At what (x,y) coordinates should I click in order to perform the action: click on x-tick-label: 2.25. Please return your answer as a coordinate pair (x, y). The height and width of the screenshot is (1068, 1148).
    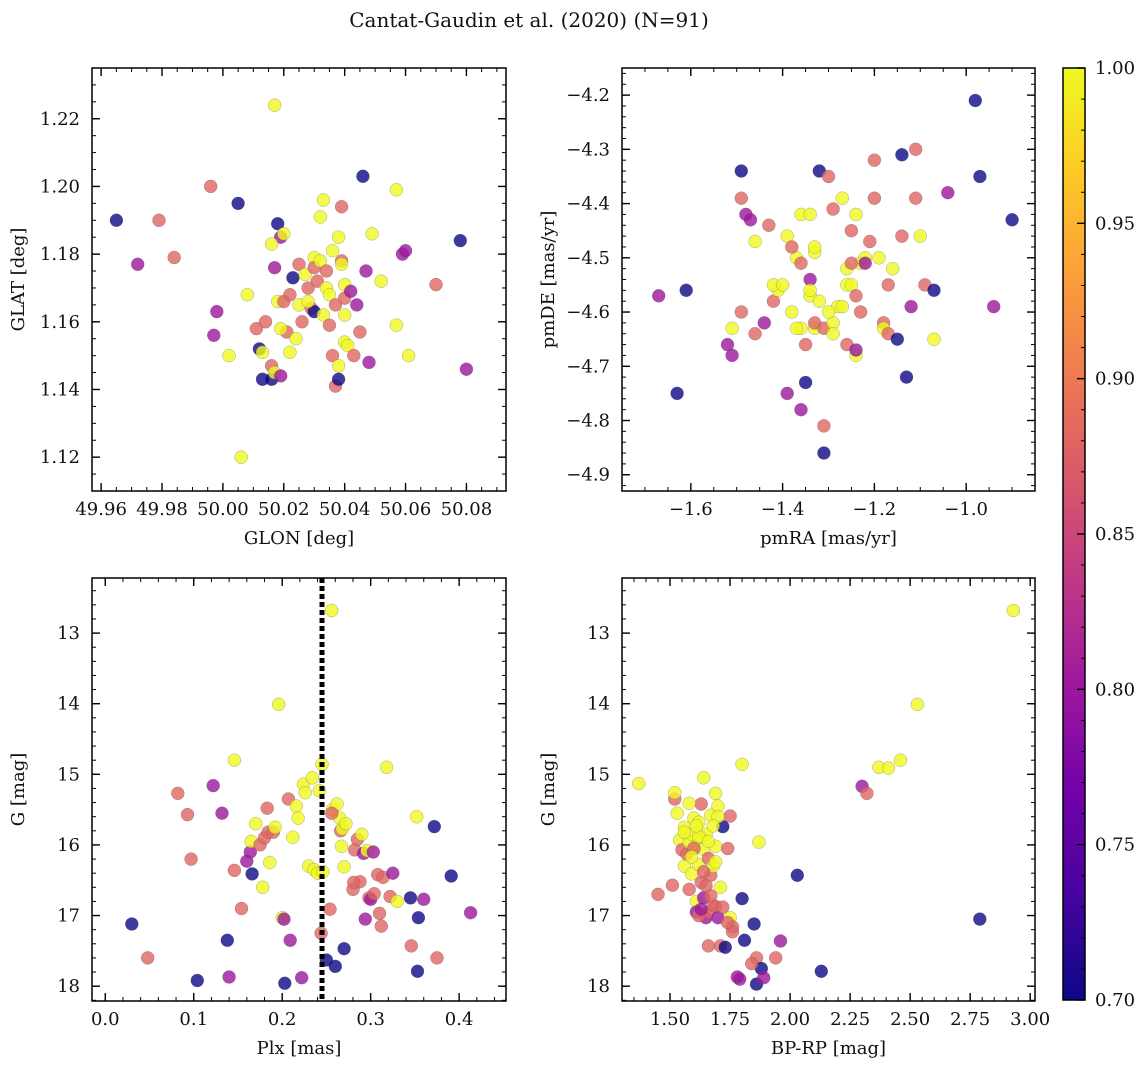
    Looking at the image, I should click on (850, 1019).